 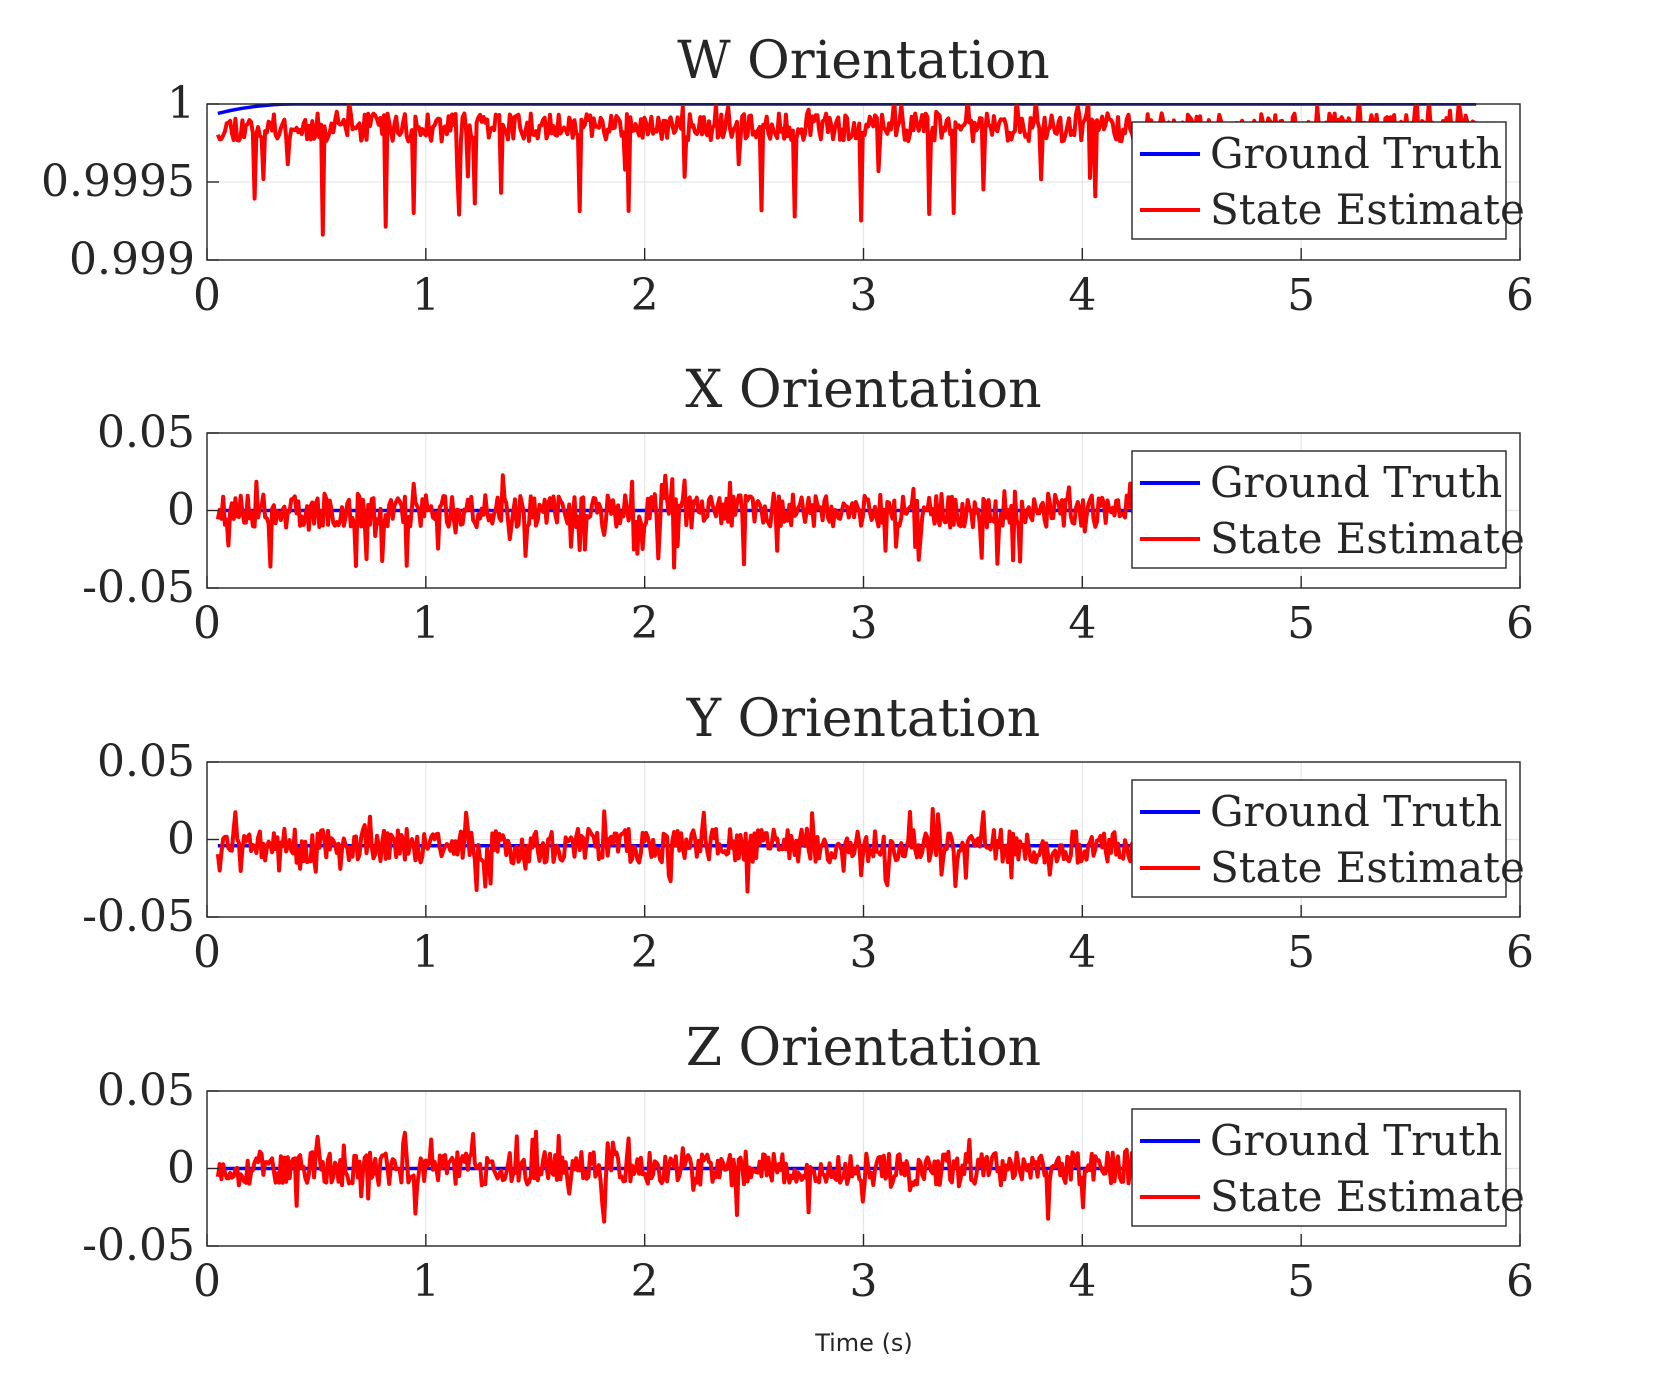 I want to click on y-tick-label: 1, so click(x=181, y=103).